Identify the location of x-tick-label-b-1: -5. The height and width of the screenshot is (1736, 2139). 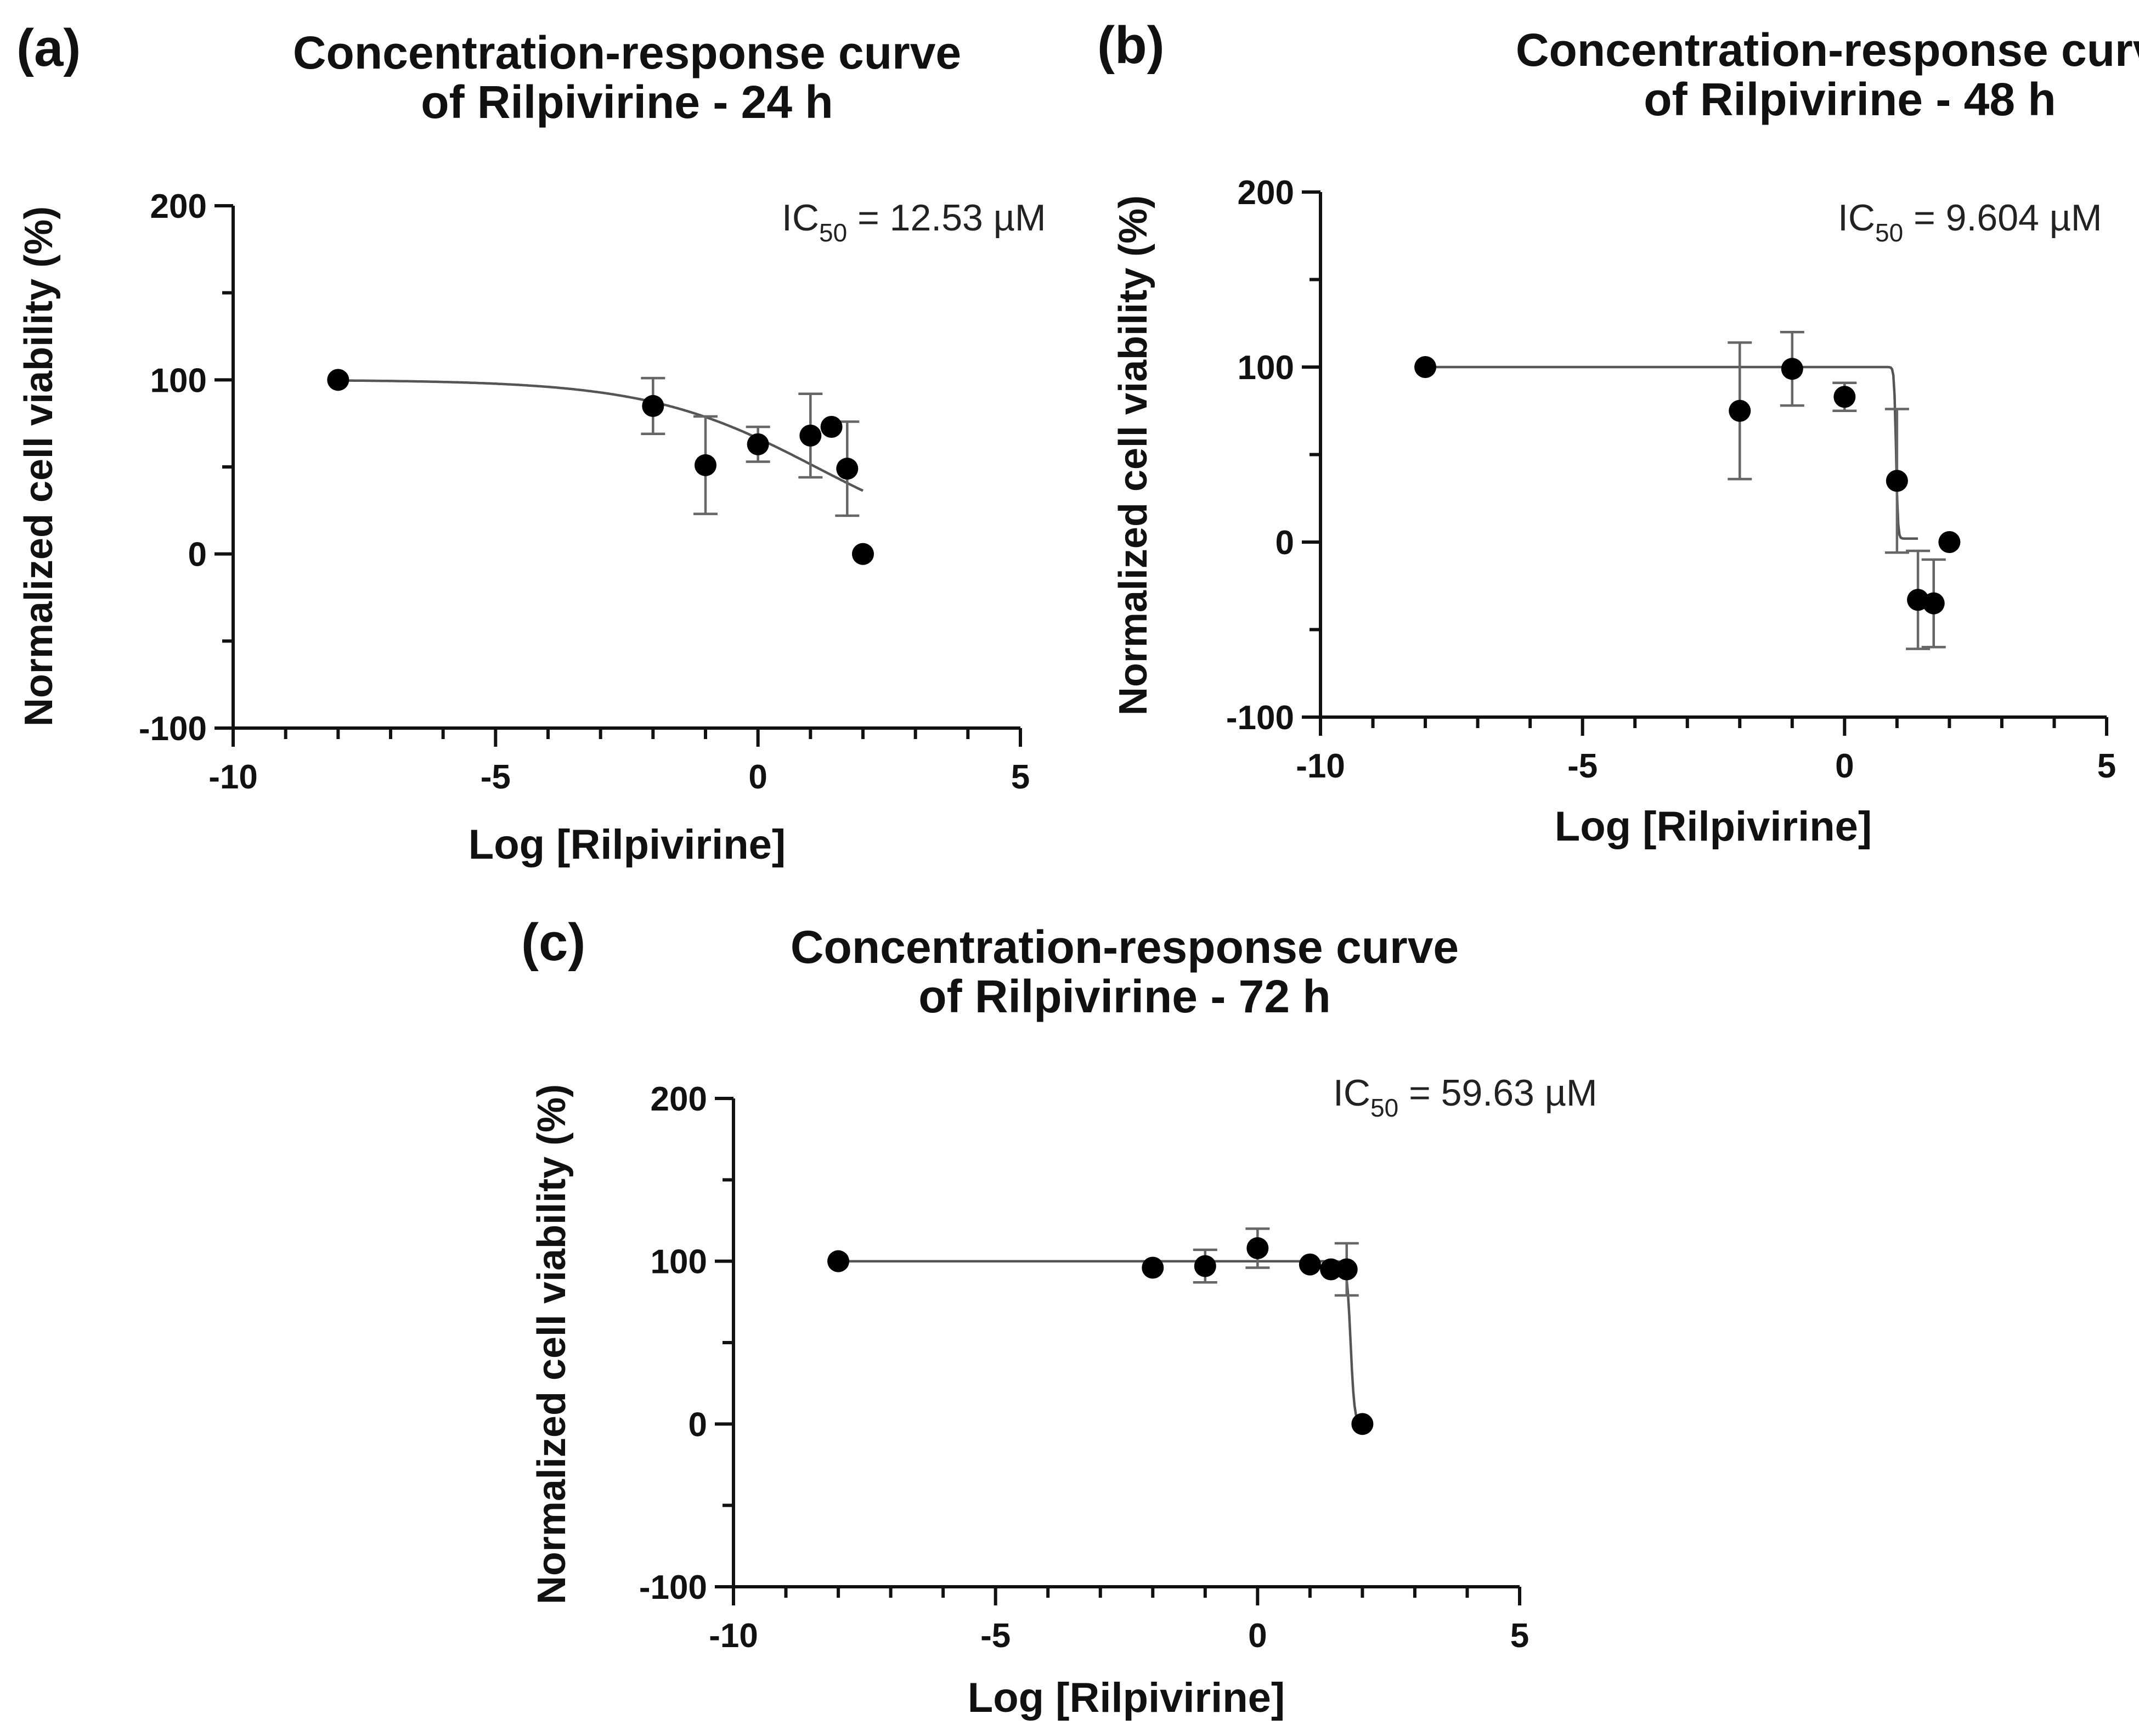
(1582, 766).